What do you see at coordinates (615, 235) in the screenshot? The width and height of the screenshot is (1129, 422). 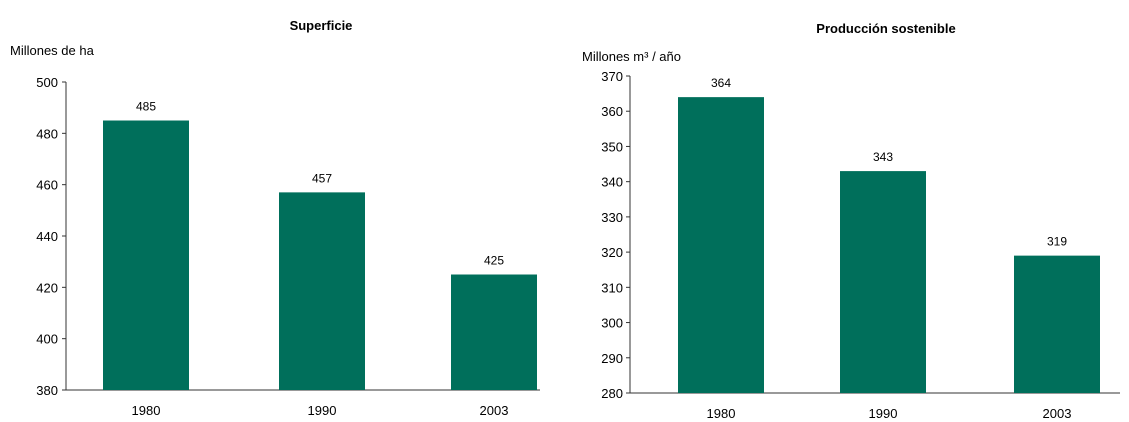 I see `y-ticks: 280 290 300 310 320 330 340 350 360 370` at bounding box center [615, 235].